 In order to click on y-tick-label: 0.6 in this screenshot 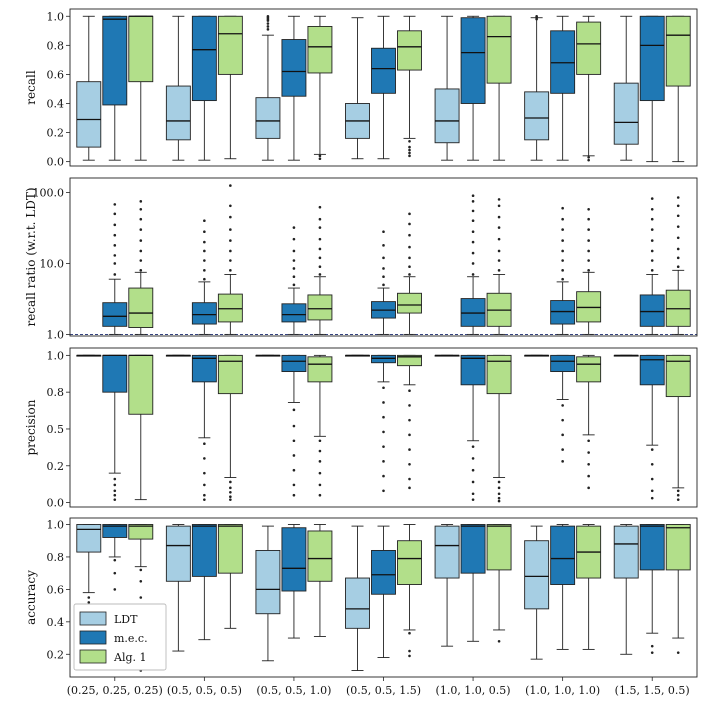, I will do `click(56, 589)`.